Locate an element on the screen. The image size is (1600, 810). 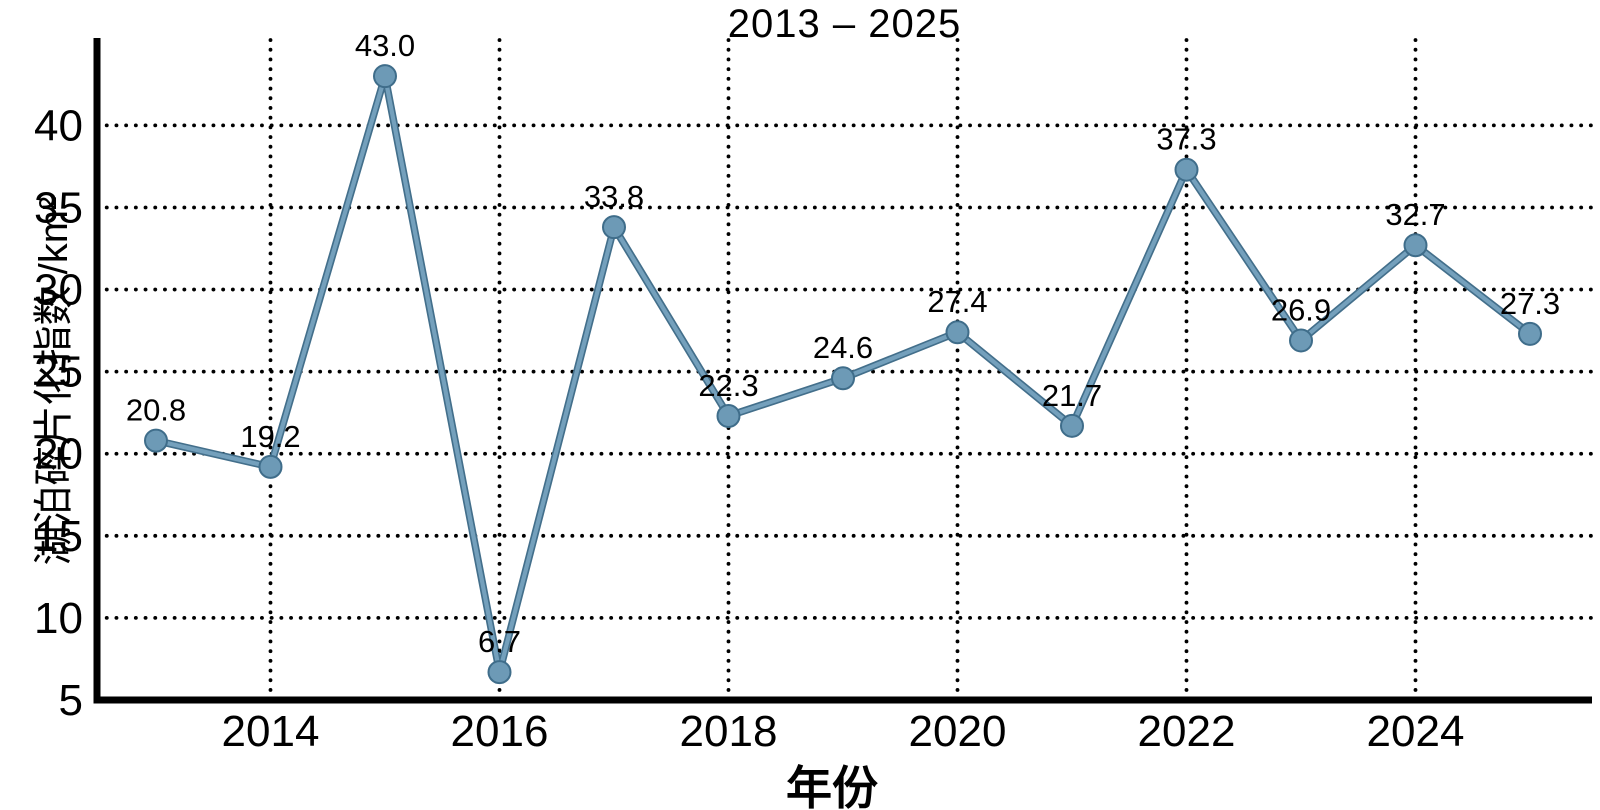
x-tick-label: 2018 is located at coordinates (729, 731).